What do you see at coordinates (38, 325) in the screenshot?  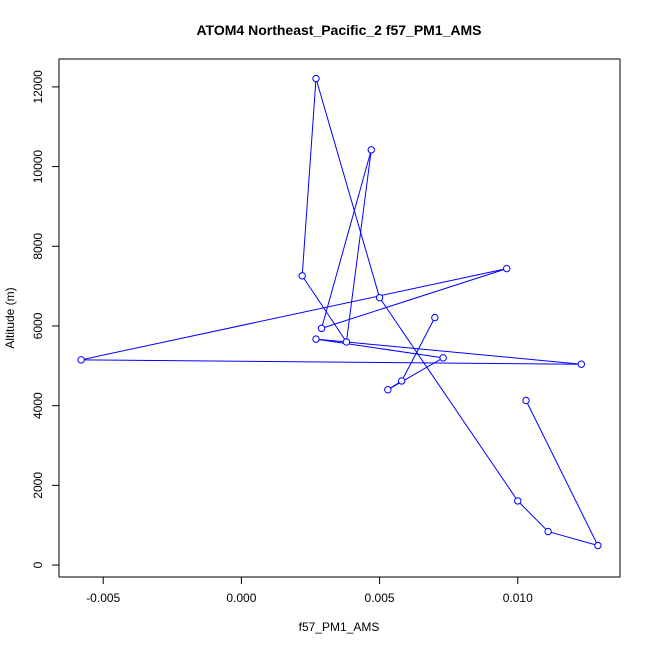 I see `y-tick-label: 6000` at bounding box center [38, 325].